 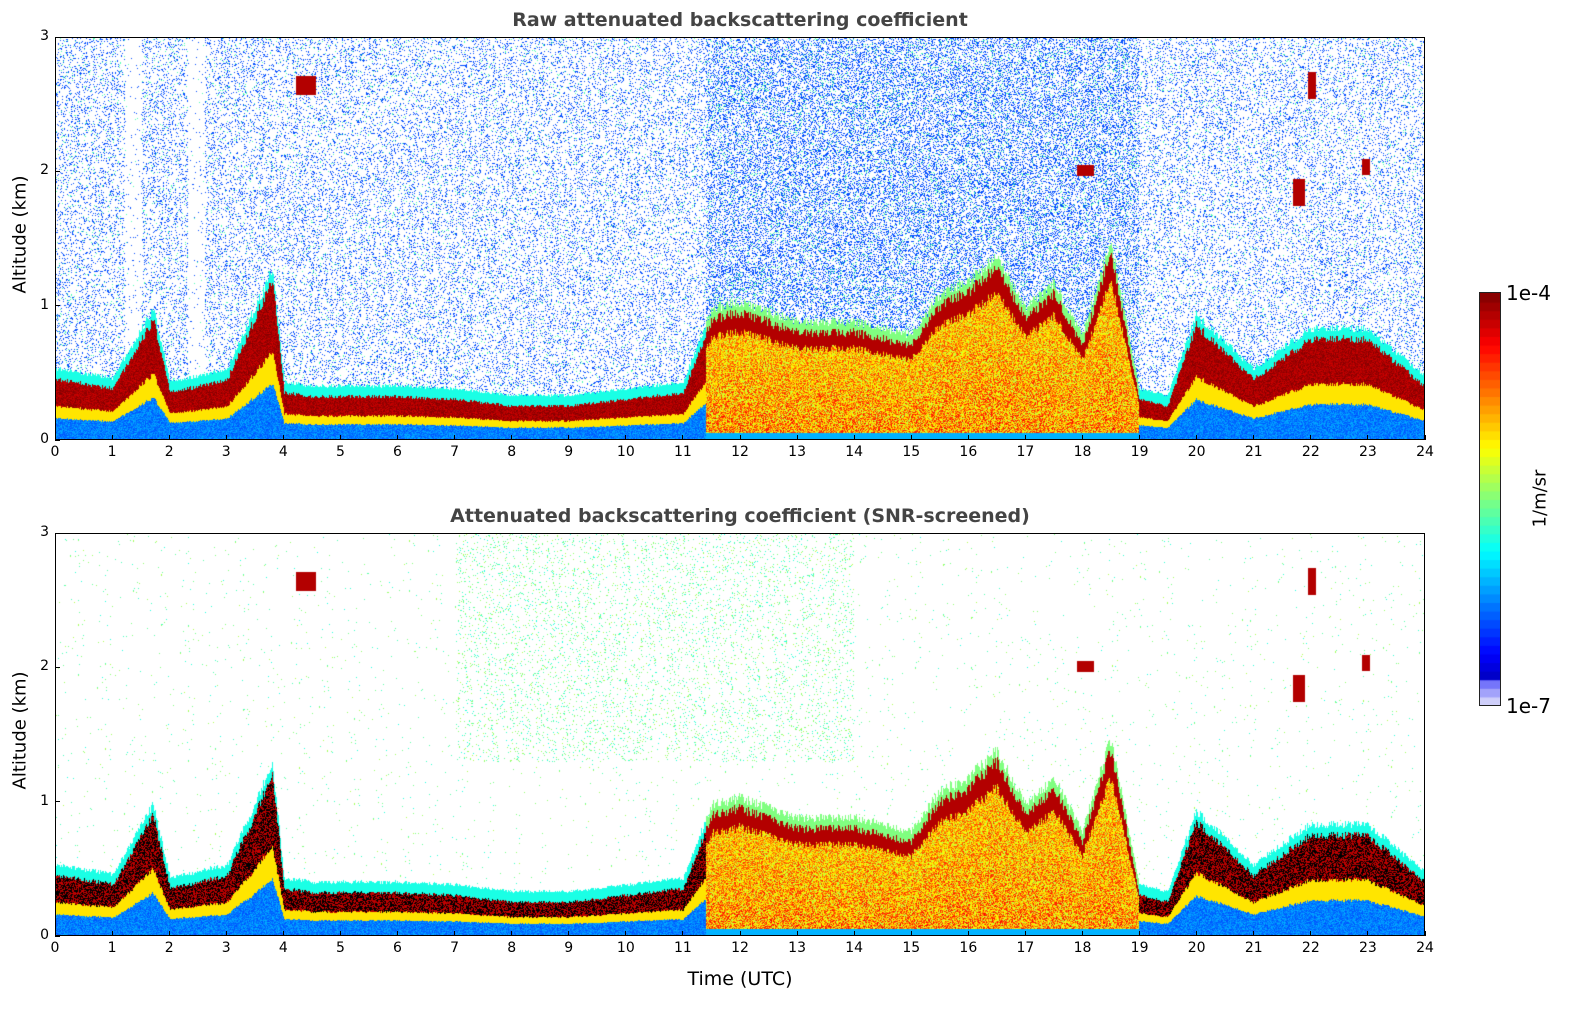 What do you see at coordinates (512, 452) in the screenshot?
I see `x-tick-label: 8` at bounding box center [512, 452].